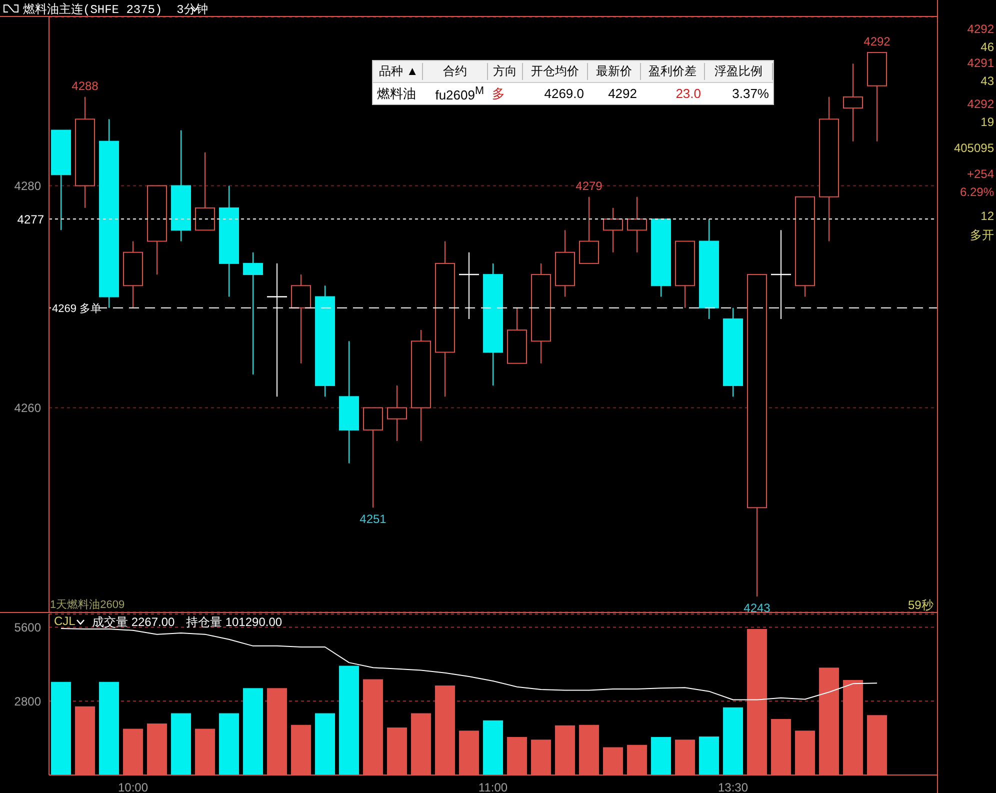  What do you see at coordinates (396, 93) in the screenshot?
I see `annotation: 燃料油` at bounding box center [396, 93].